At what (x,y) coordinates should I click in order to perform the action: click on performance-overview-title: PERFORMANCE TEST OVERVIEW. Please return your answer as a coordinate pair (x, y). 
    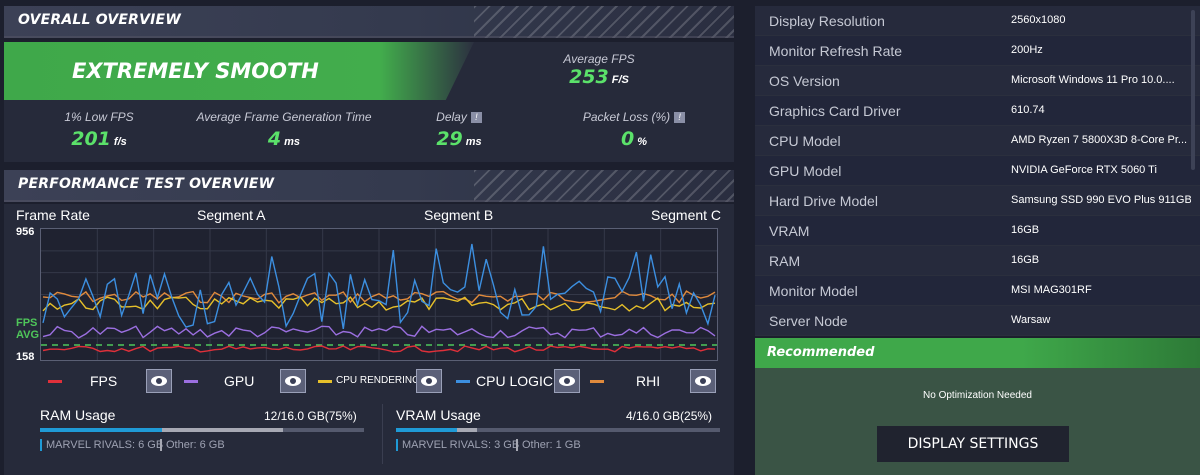
    Looking at the image, I should click on (146, 184).